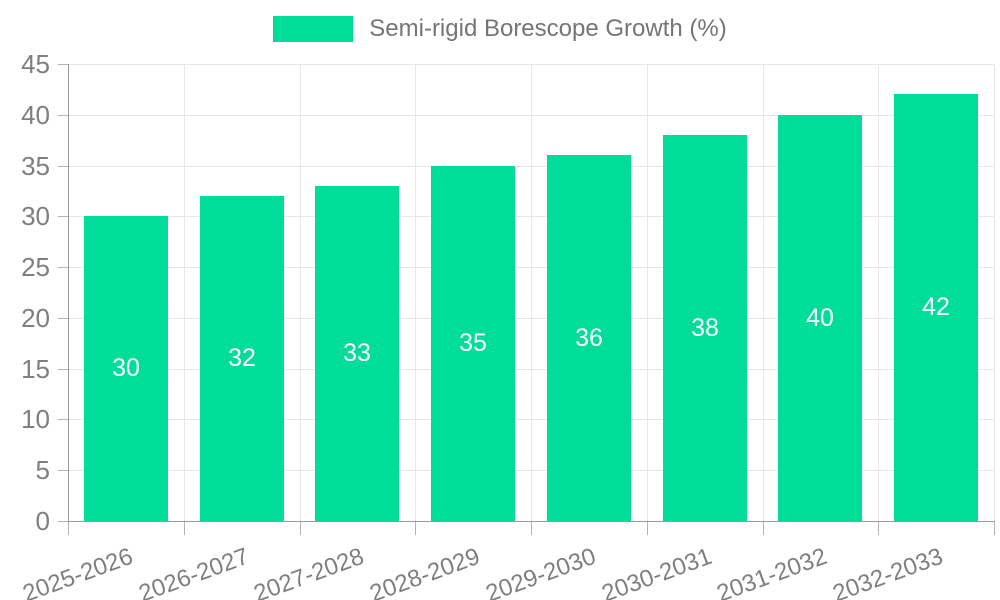 Image resolution: width=1000 pixels, height=600 pixels. I want to click on bar-value-label: 32, so click(242, 358).